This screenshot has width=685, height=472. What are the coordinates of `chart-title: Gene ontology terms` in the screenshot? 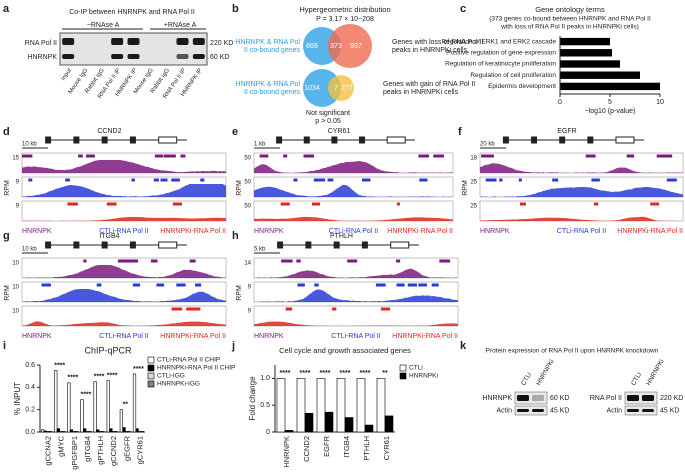 It's located at (570, 9).